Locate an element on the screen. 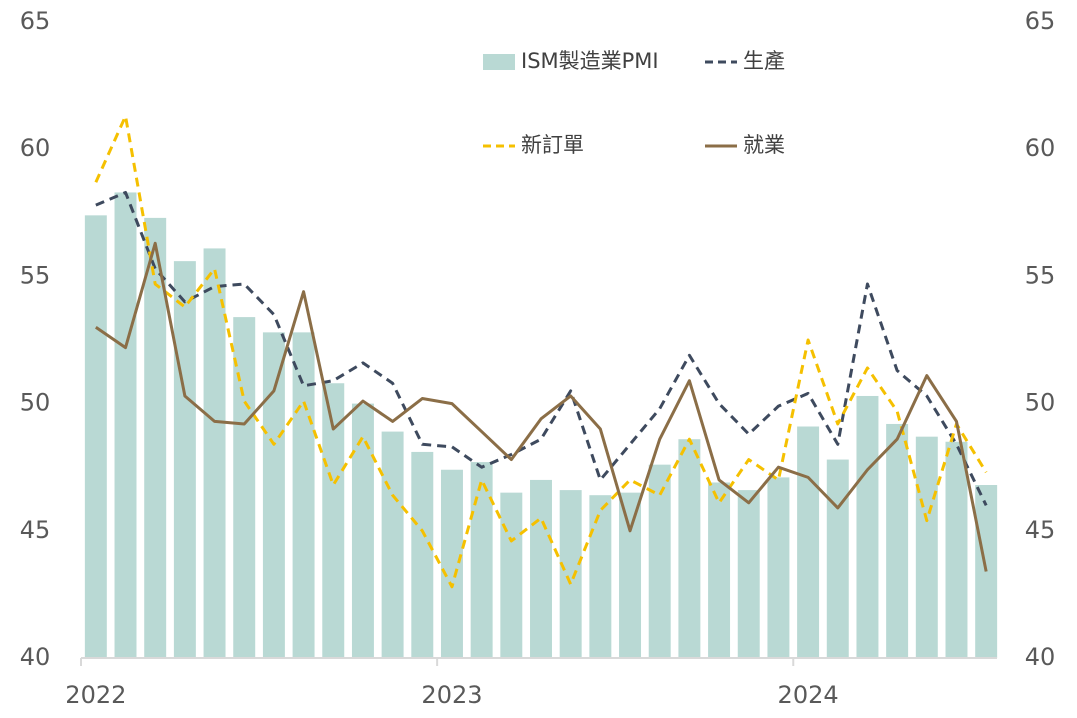 The height and width of the screenshot is (718, 1077). x-tick-label: 2024 is located at coordinates (808, 695).